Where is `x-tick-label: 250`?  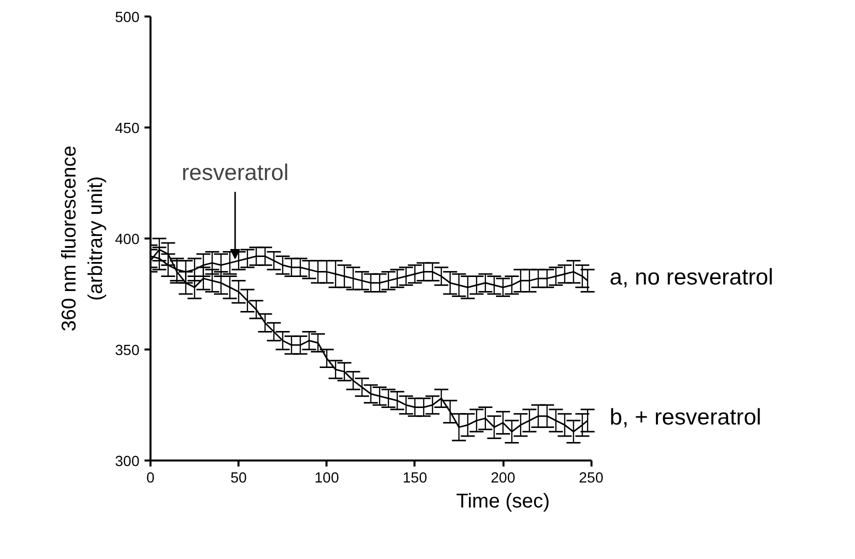 x-tick-label: 250 is located at coordinates (591, 478).